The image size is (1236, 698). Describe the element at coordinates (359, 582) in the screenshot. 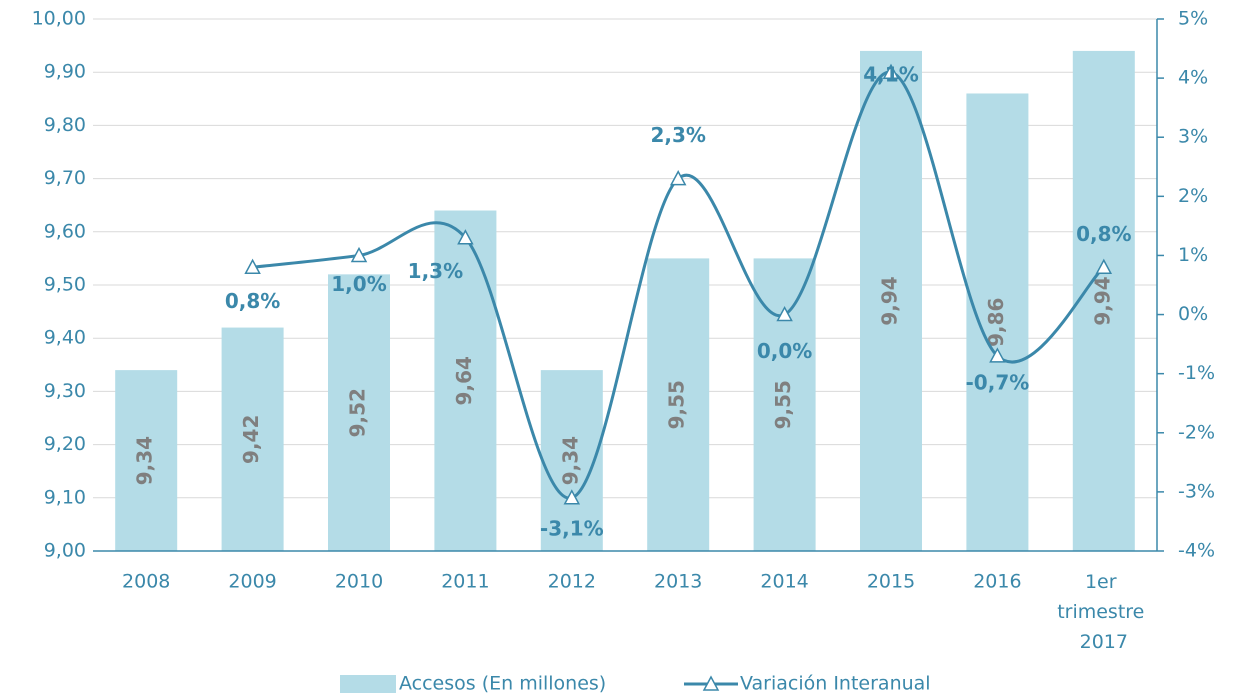

I see `x-tick-label: 2010` at that location.